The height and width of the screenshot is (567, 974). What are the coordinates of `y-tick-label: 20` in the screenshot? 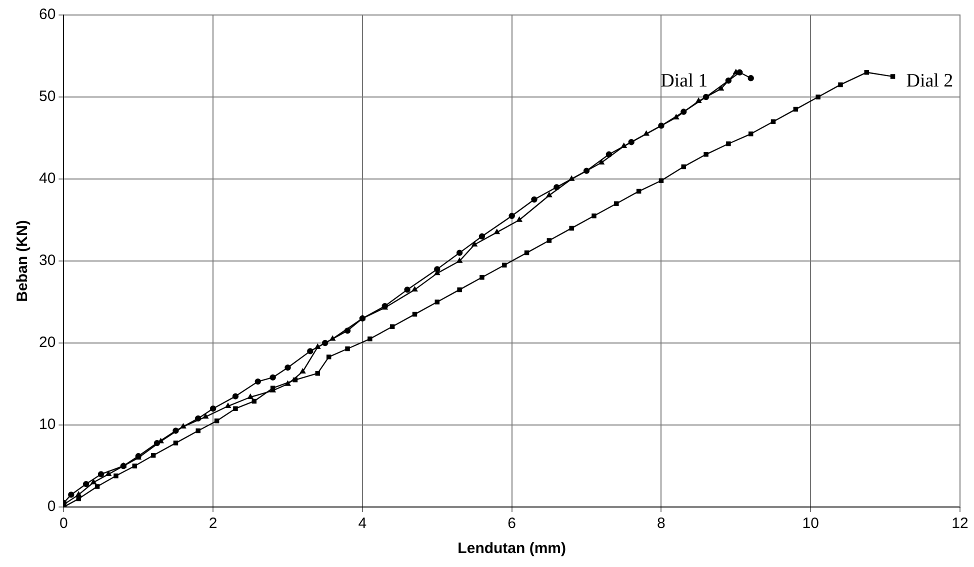 It's located at (47, 343).